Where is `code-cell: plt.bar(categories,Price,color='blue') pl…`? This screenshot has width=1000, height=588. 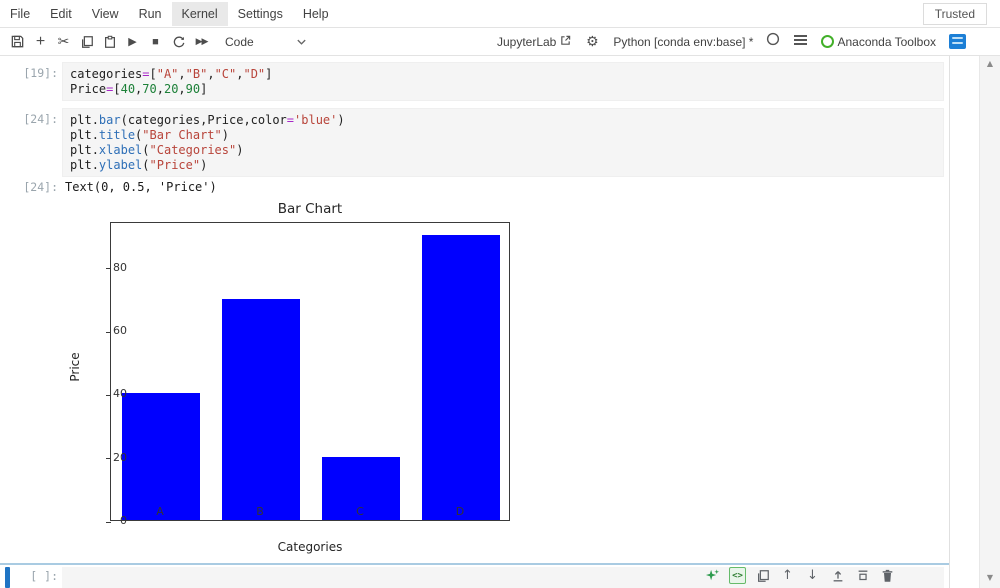 code-cell: plt.bar(categories,Price,color='blue') pl… is located at coordinates (503, 142).